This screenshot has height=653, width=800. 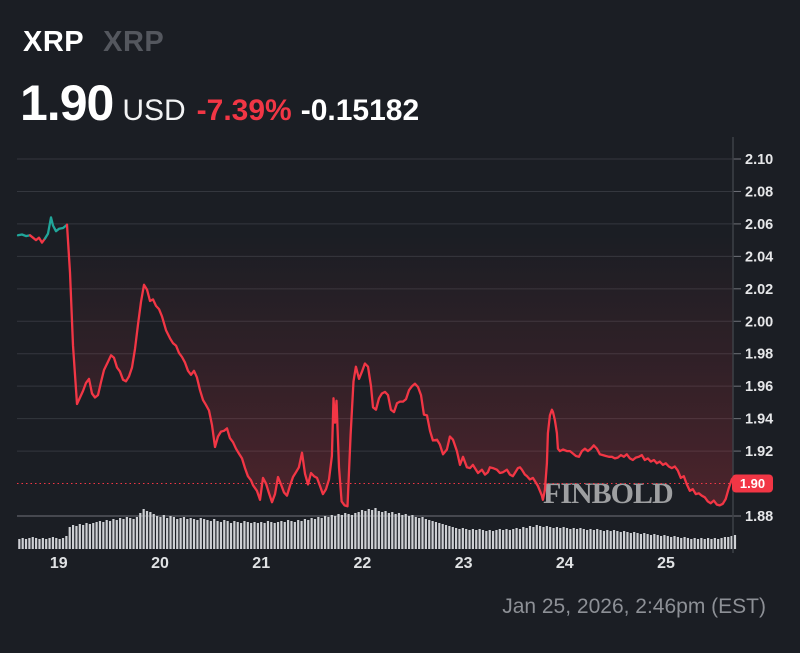 I want to click on finbold-watermark: FINBOLD, so click(x=608, y=493).